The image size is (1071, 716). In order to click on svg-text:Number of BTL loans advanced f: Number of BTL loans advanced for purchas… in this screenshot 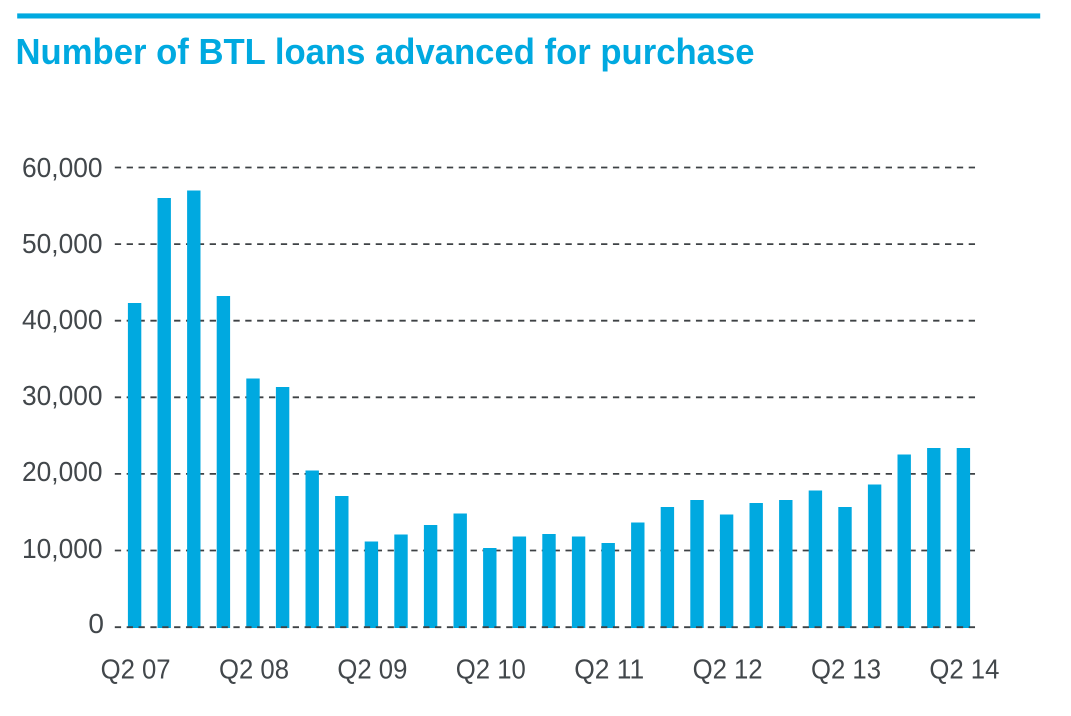, I will do `click(385, 51)`.